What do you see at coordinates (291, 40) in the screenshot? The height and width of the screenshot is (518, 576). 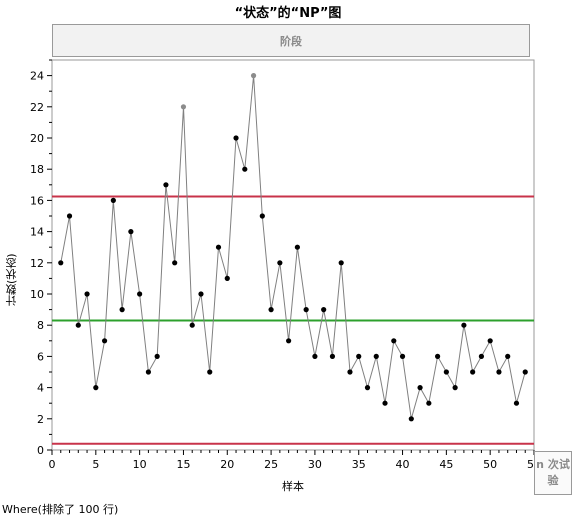 I see `phase-button: 阶段` at bounding box center [291, 40].